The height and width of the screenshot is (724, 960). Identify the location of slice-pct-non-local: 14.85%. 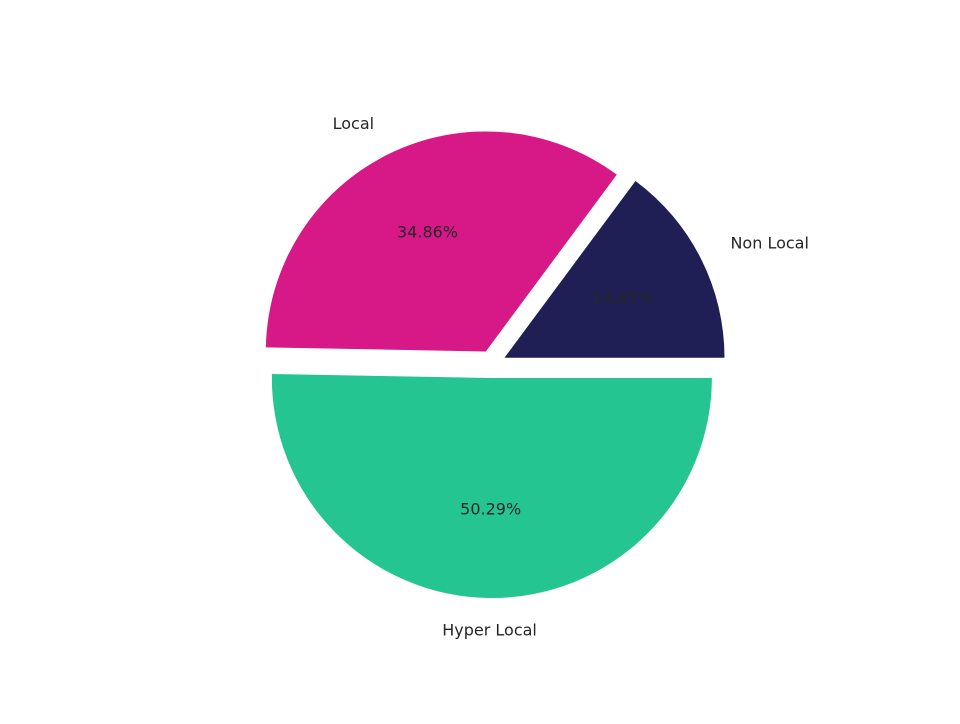
(622, 297).